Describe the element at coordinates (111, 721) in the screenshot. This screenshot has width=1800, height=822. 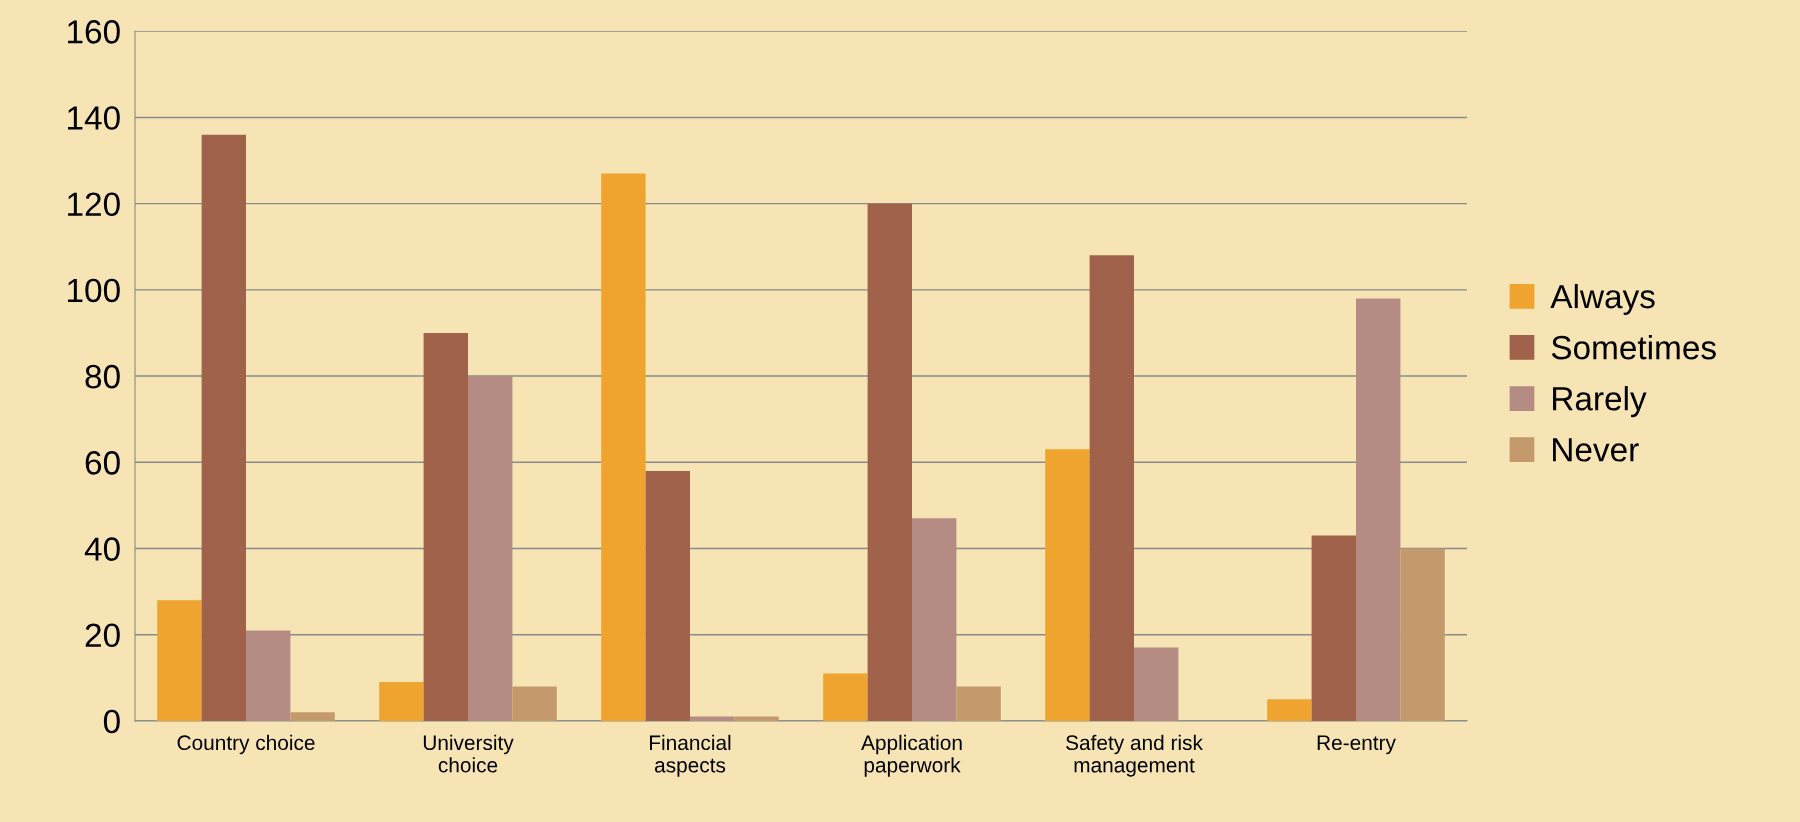
I see `y-tick-label: 0` at that location.